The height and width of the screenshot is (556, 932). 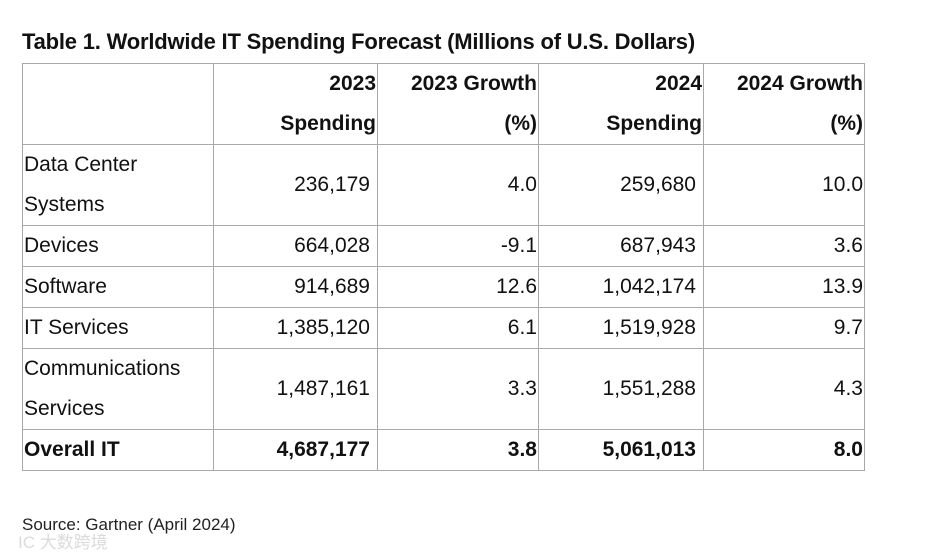 I want to click on total-category: Overall IT, so click(x=118, y=450).